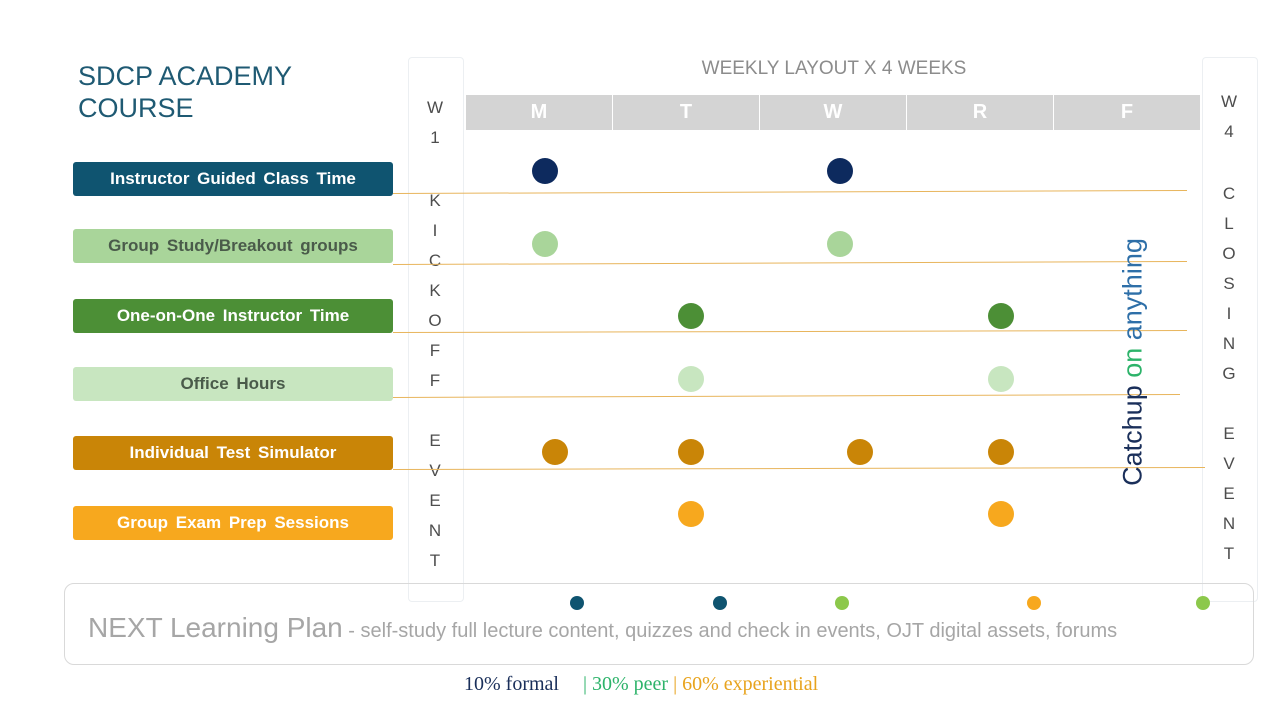 The width and height of the screenshot is (1280, 720). What do you see at coordinates (833, 112) in the screenshot?
I see `day-header-W: W` at bounding box center [833, 112].